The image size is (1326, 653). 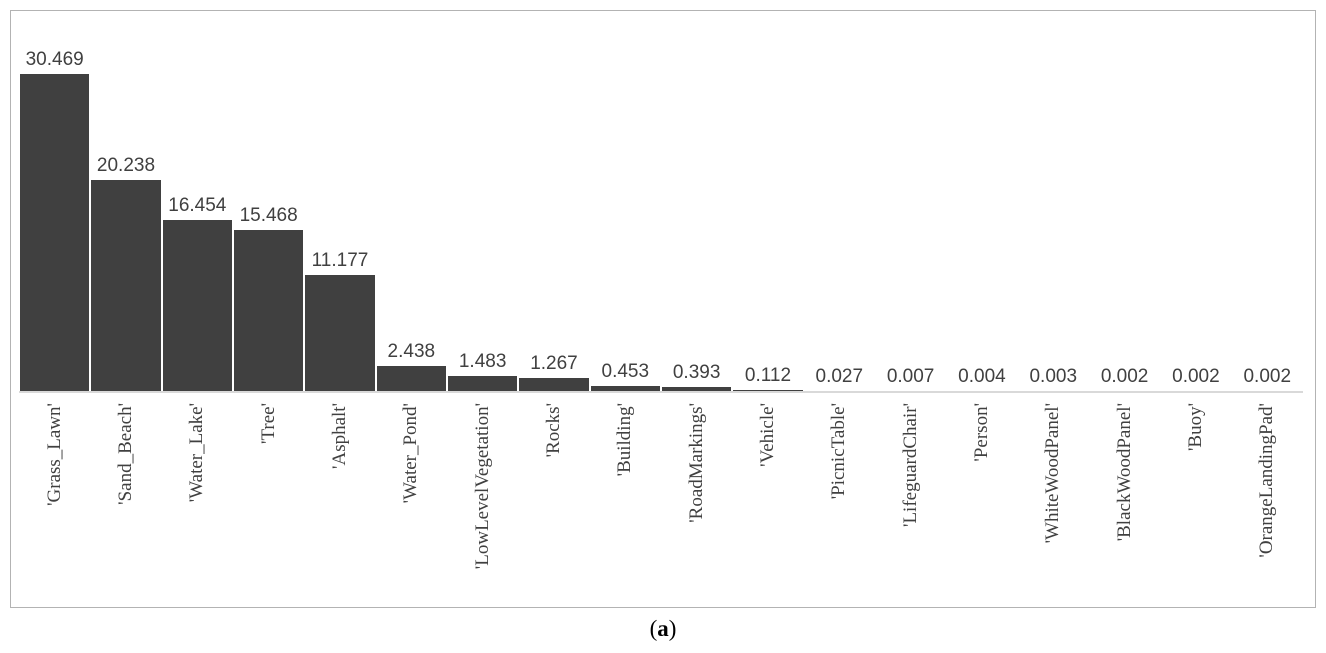 What do you see at coordinates (482, 201) in the screenshot?
I see `bar-column: 1.483` at bounding box center [482, 201].